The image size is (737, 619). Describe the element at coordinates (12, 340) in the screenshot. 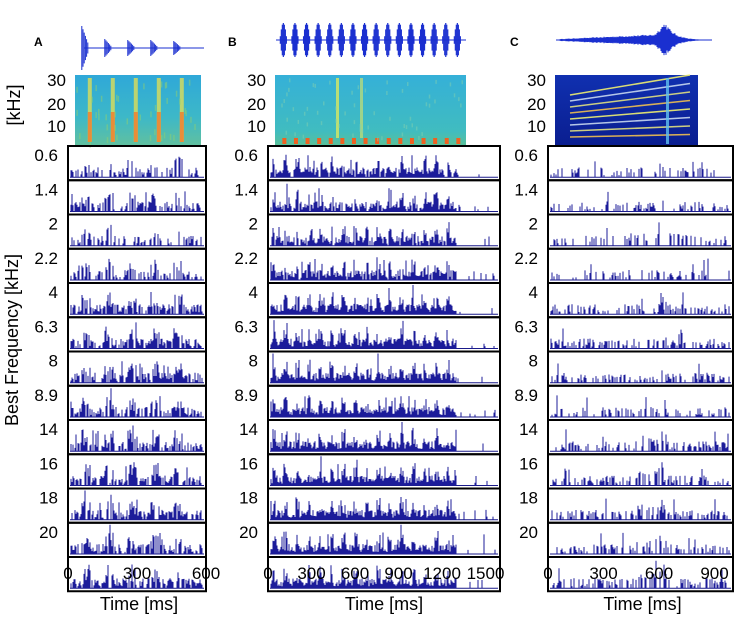

I see `best-frequency-ylabel: Best Frequency [kHz]` at that location.